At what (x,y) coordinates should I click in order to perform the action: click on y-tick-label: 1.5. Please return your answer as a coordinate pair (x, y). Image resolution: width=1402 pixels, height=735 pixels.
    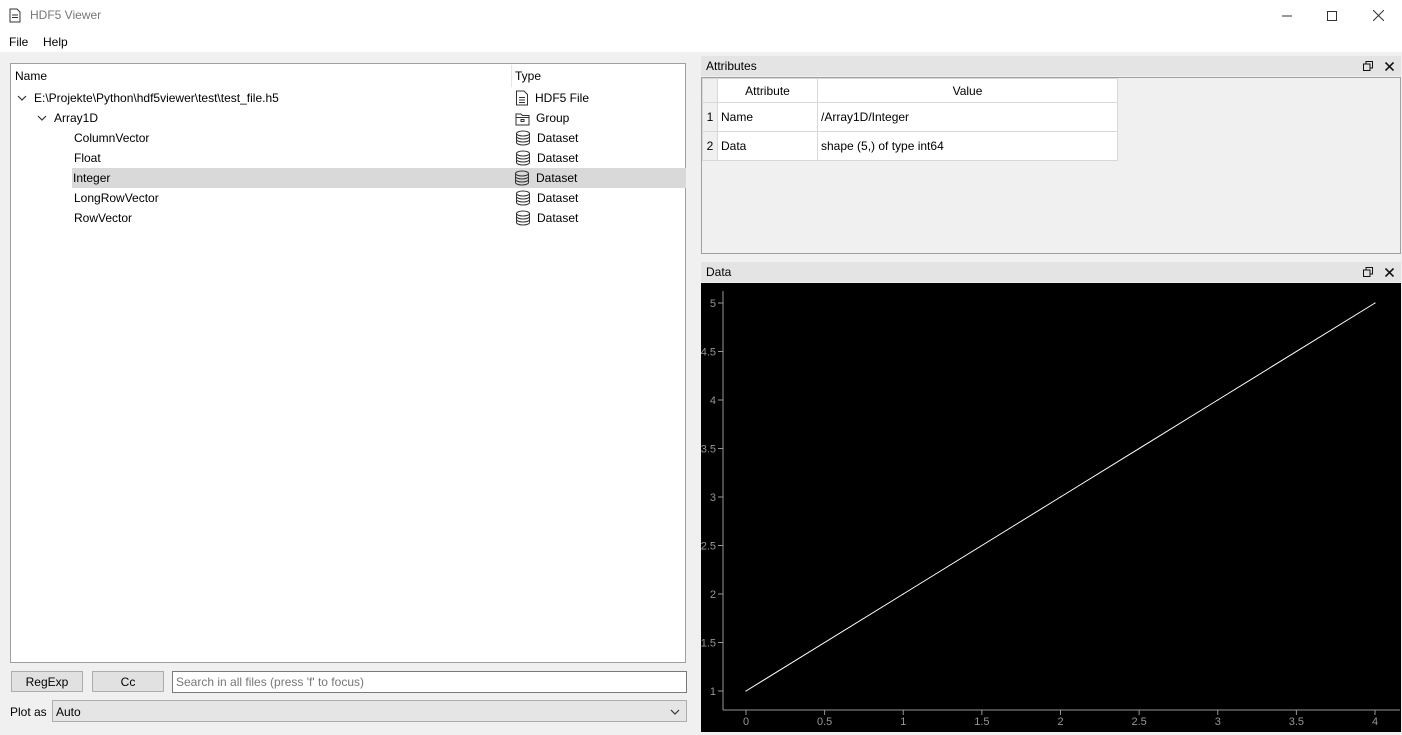
    Looking at the image, I should click on (708, 644).